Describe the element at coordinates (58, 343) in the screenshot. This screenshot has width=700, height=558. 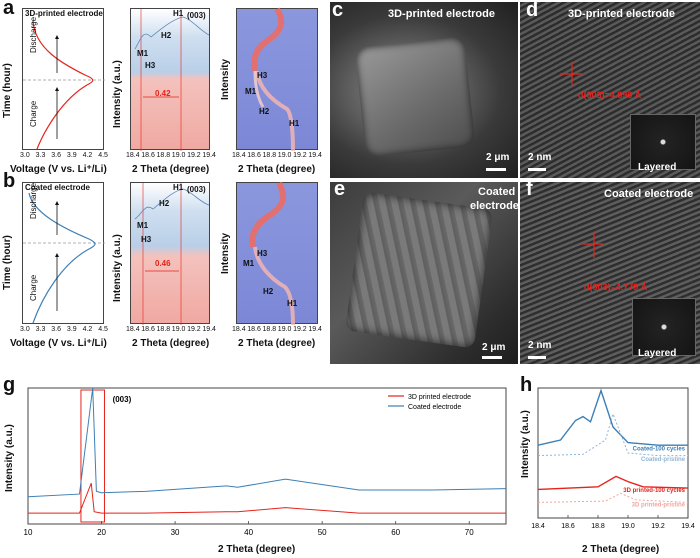
I see `panel-b-xlabel: Voltage (V vs. Li⁺/Li)` at that location.